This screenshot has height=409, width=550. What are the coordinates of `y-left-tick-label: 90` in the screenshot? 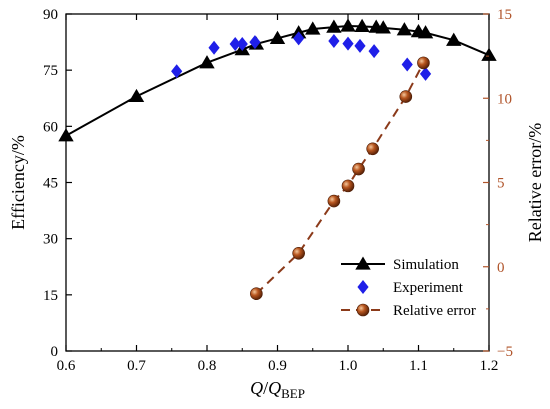 It's located at (50, 15).